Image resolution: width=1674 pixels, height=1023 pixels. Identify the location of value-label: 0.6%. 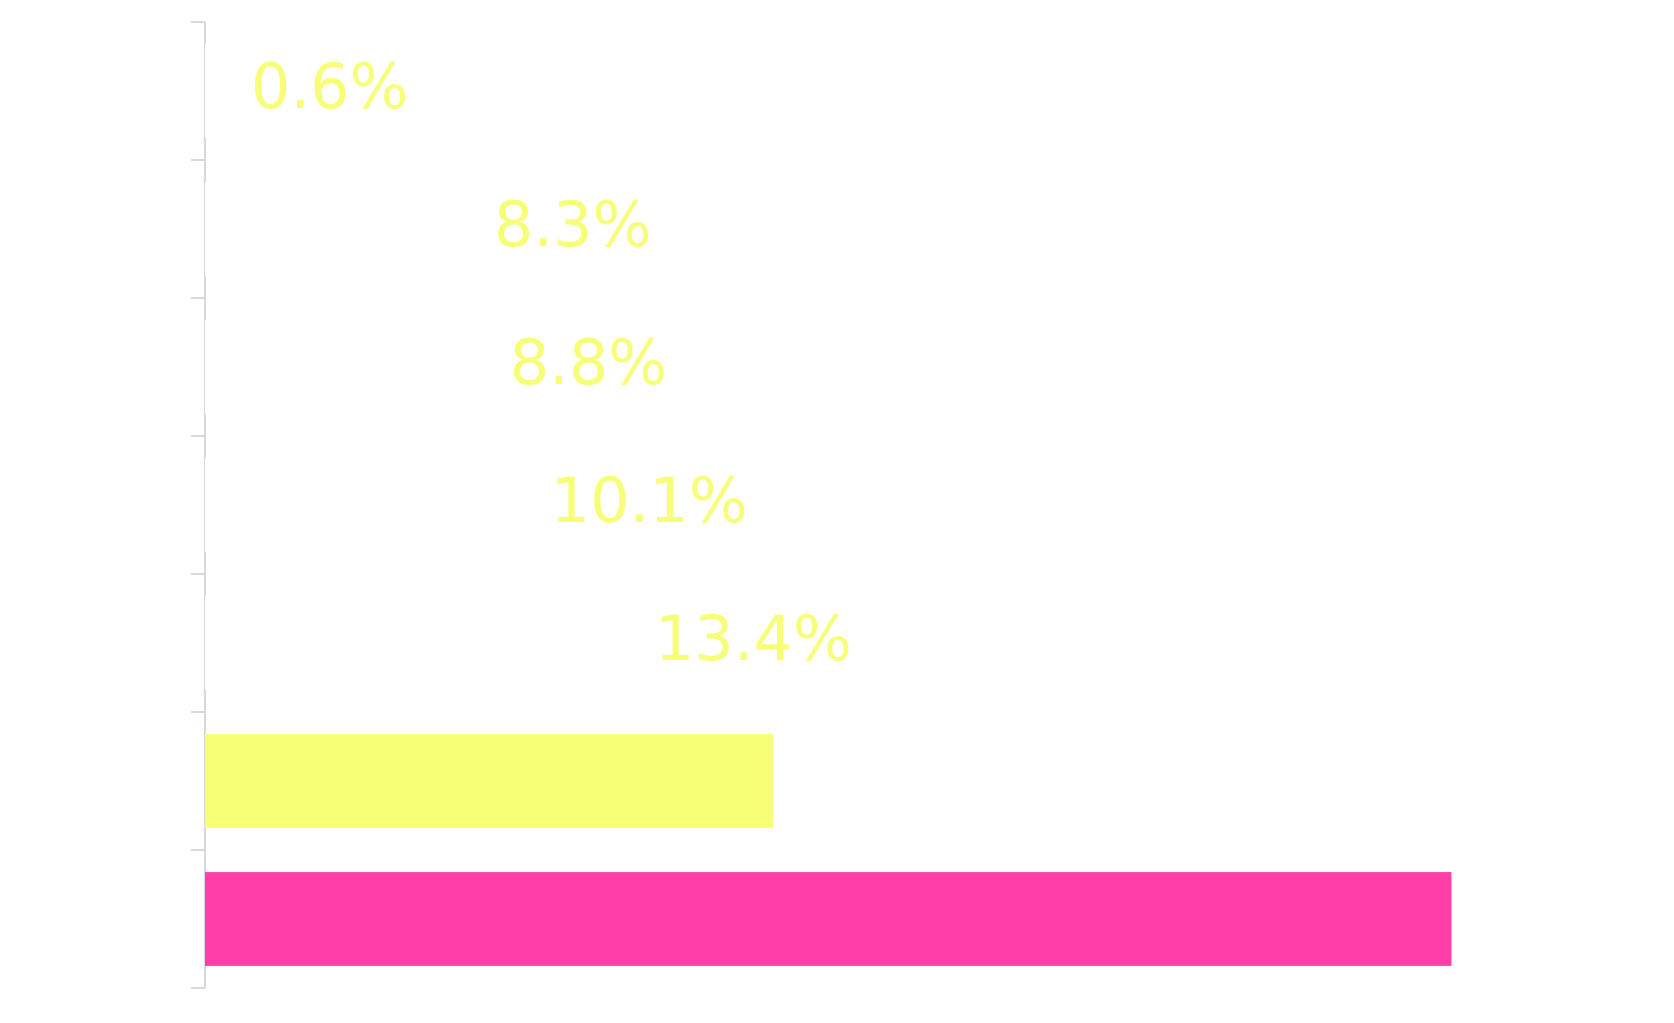
(330, 86).